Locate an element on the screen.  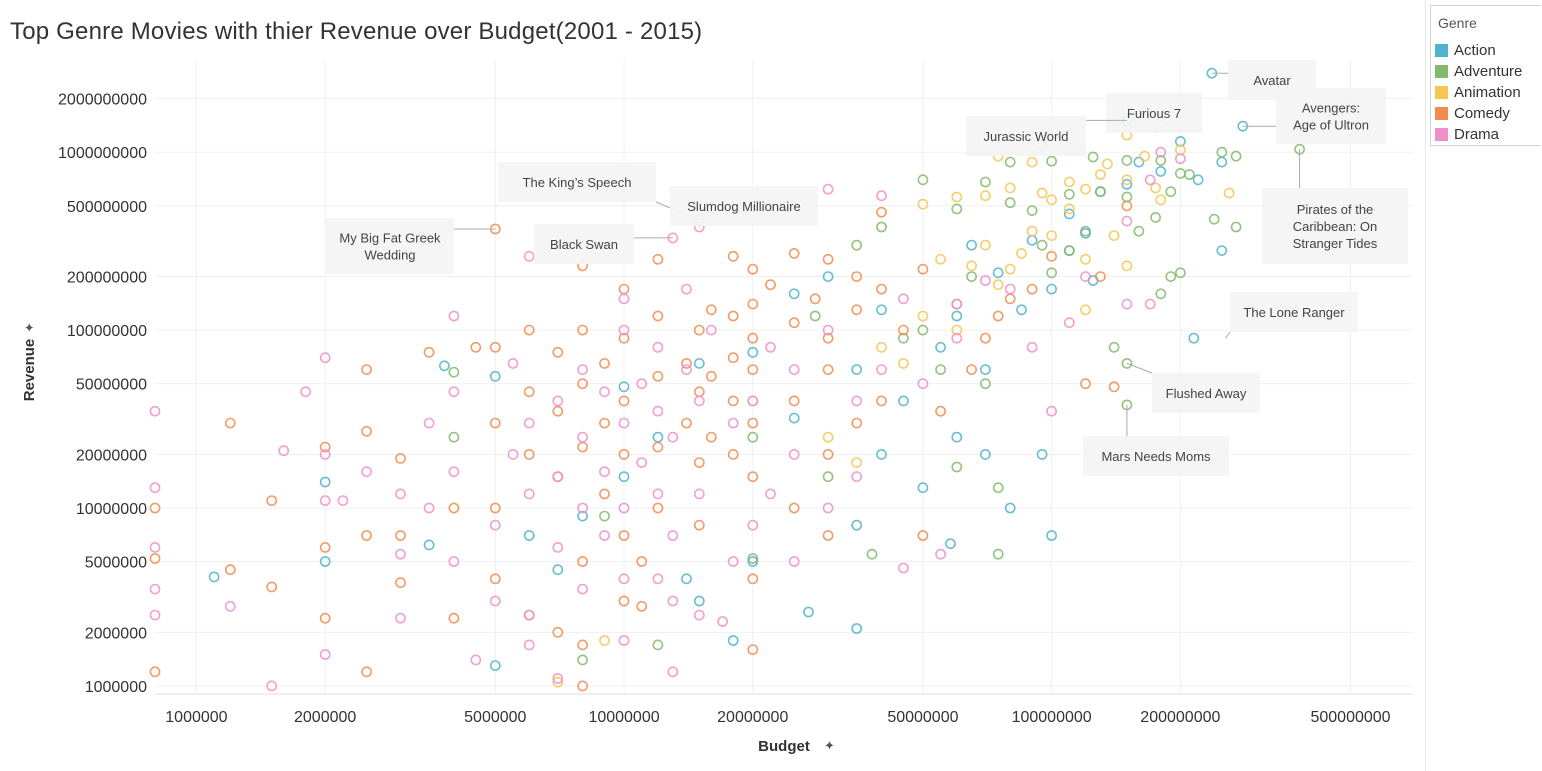
y-axis-pin-icon: ✦ is located at coordinates (29, 327).